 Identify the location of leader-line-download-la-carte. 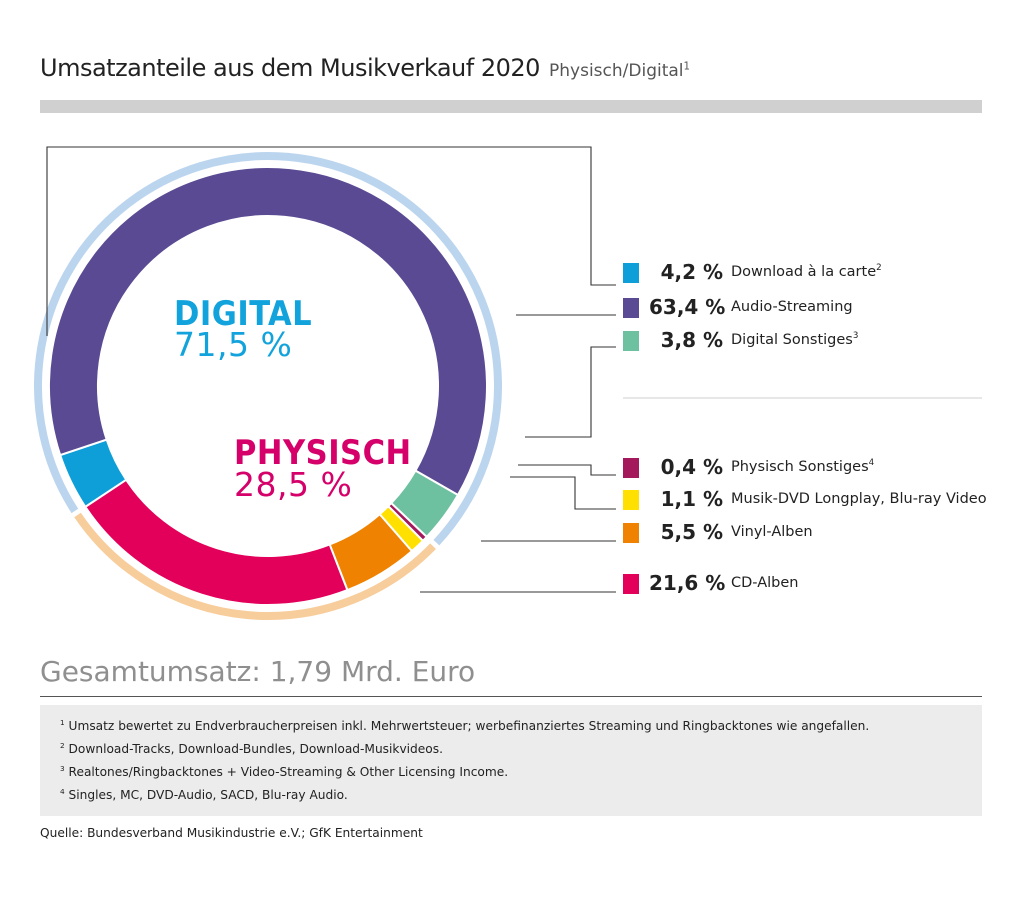
(331, 241).